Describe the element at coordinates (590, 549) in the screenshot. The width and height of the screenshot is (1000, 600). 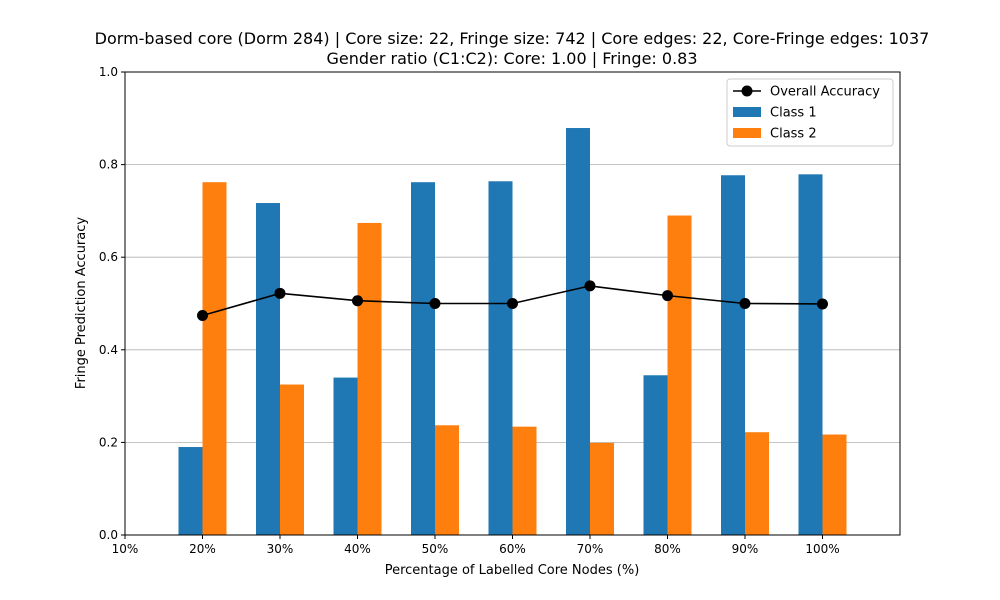
I see `x-tick-label: 70%` at that location.